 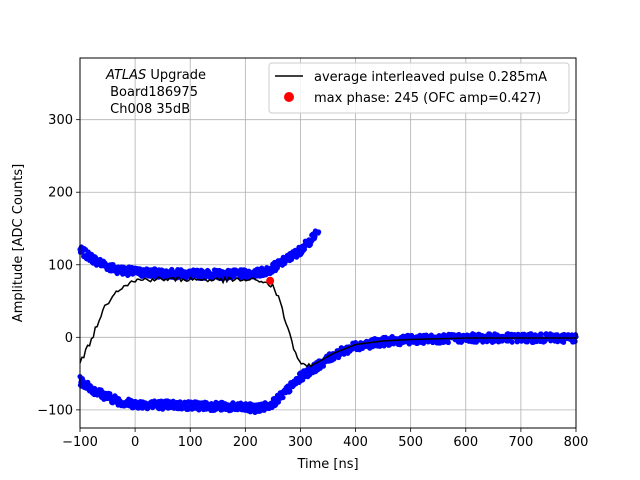 What do you see at coordinates (125, 75) in the screenshot?
I see `annotation-experiment: ATLAS` at bounding box center [125, 75].